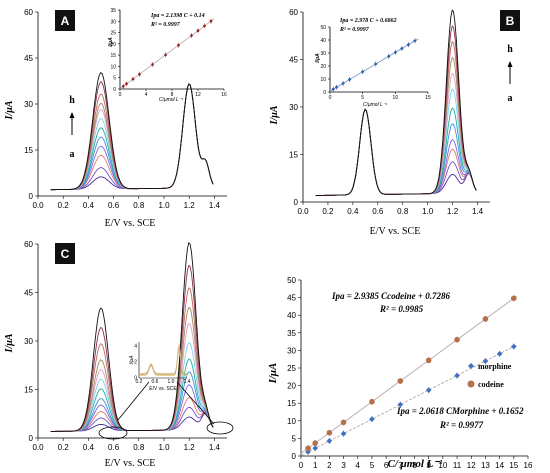  I want to click on panel-d-y-tick-label: 45, so click(291, 298).